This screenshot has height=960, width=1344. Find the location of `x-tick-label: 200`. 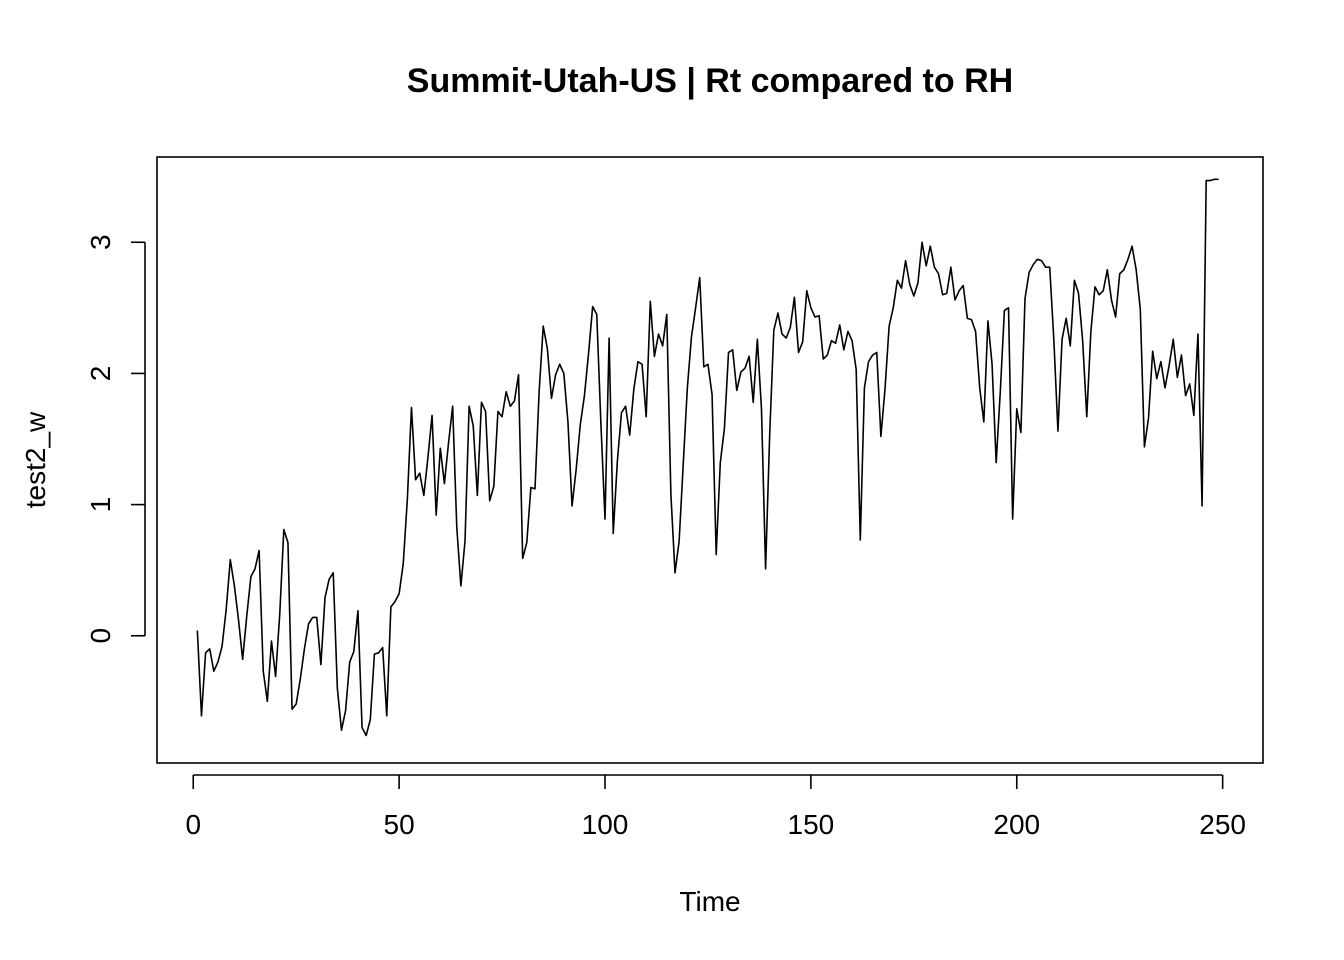

x-tick-label: 200 is located at coordinates (1016, 824).